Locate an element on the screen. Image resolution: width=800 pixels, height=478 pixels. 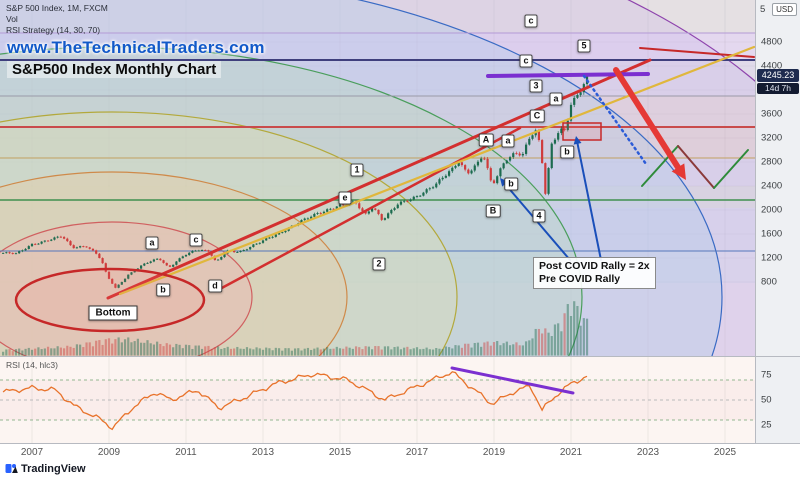
year-label-2021: 2021 is located at coordinates (571, 452).